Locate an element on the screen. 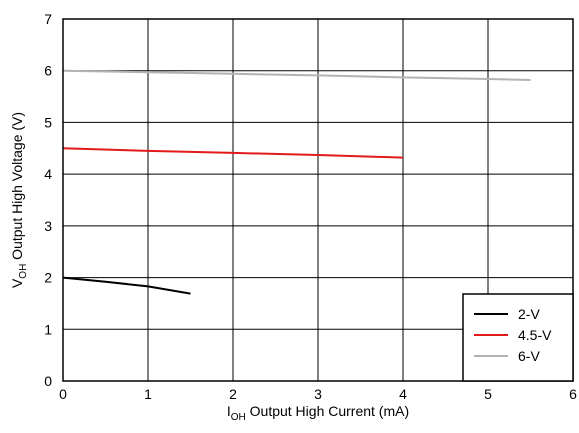 The image size is (579, 433). x-axis-title: IOH Output High Current (mA) is located at coordinates (318, 413).